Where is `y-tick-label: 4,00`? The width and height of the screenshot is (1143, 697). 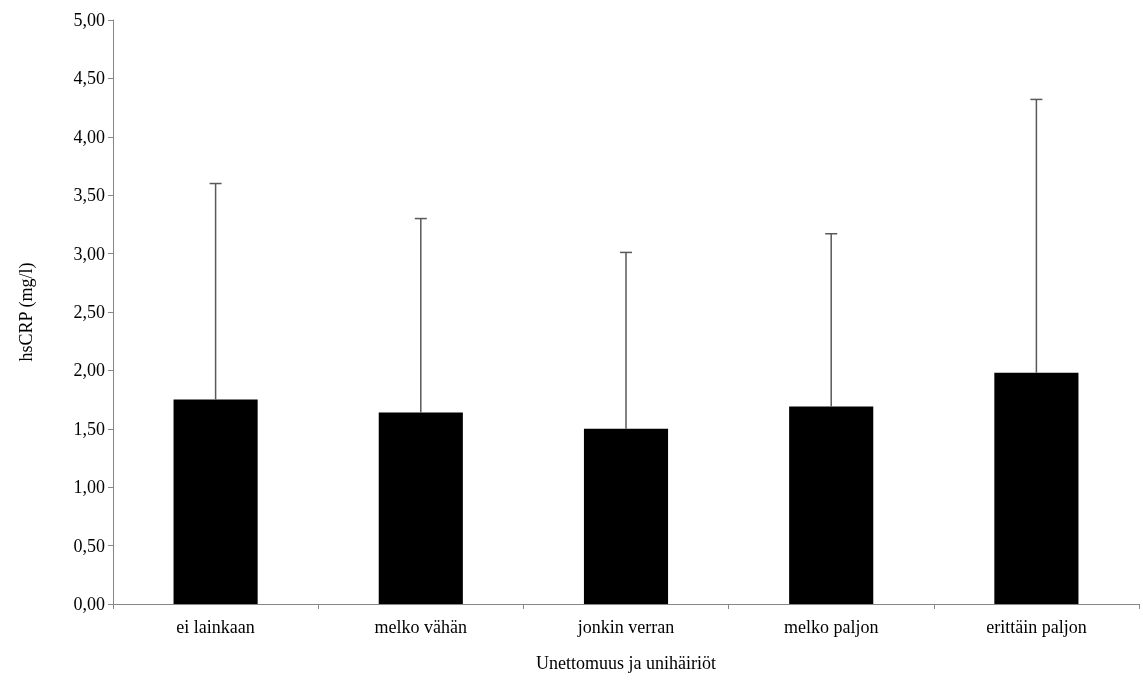
y-tick-label: 4,00 is located at coordinates (89, 136).